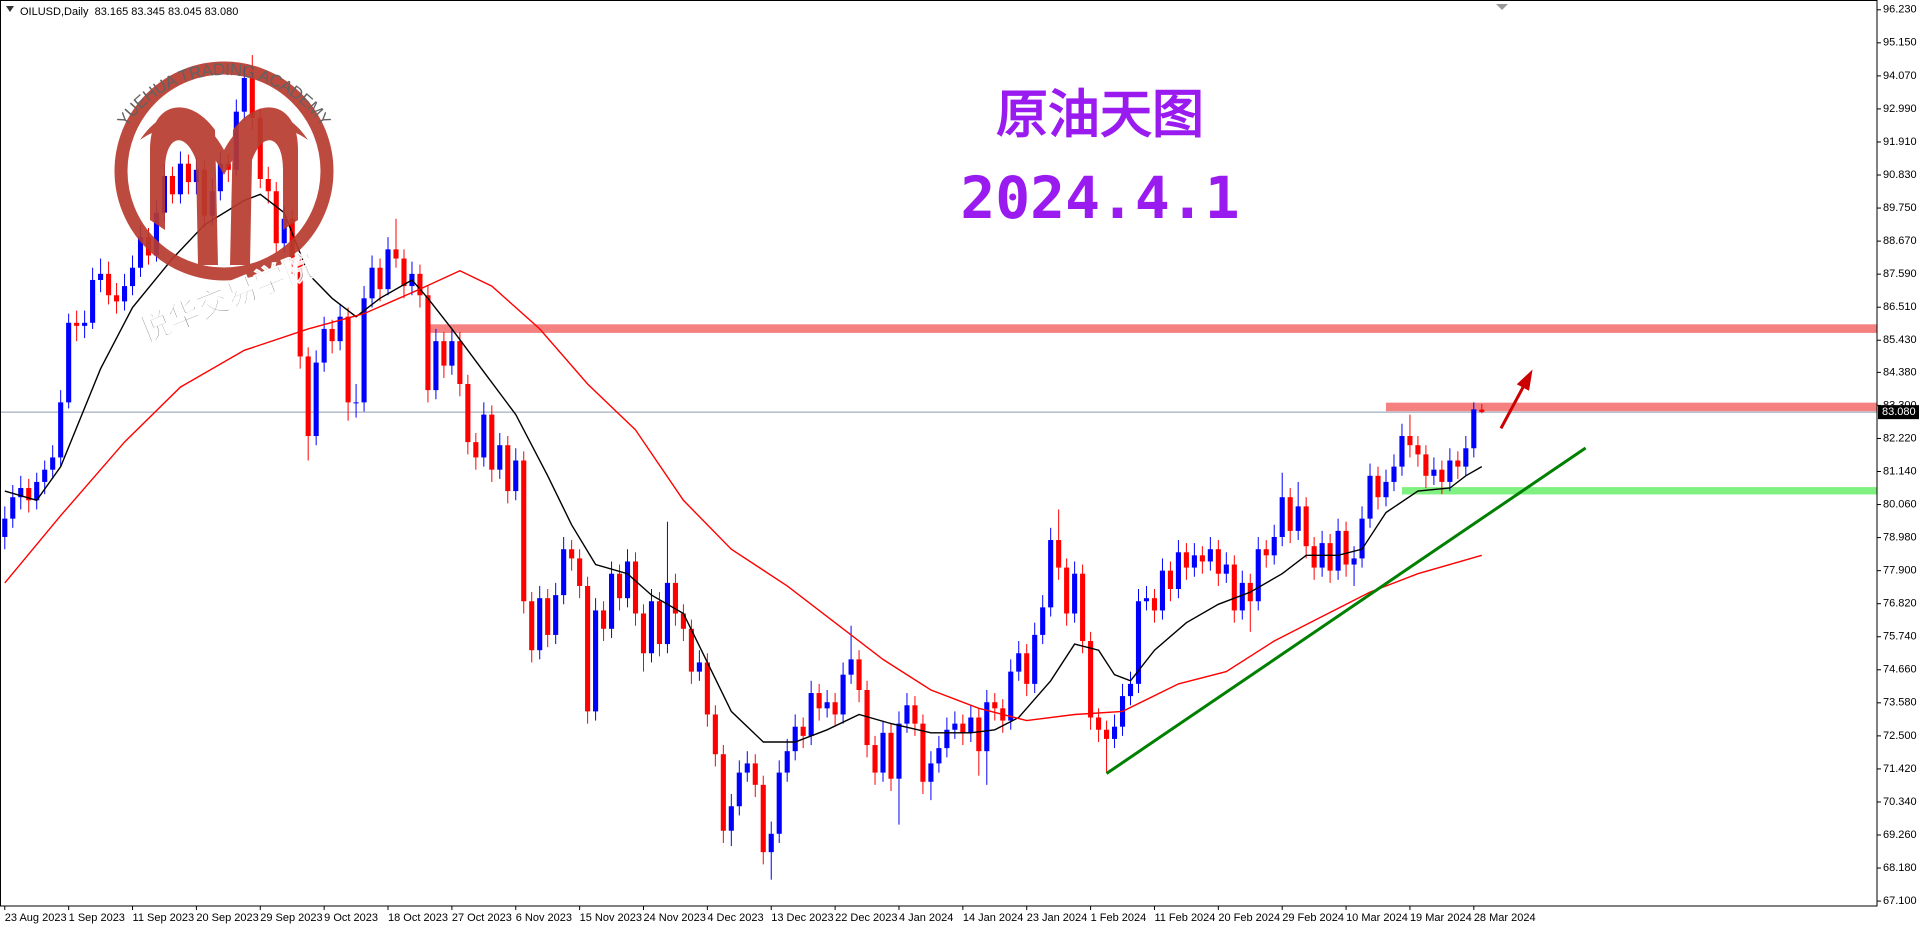 This screenshot has width=1920, height=927. Describe the element at coordinates (1900, 703) in the screenshot. I see `y-tick-label: 73.580` at that location.